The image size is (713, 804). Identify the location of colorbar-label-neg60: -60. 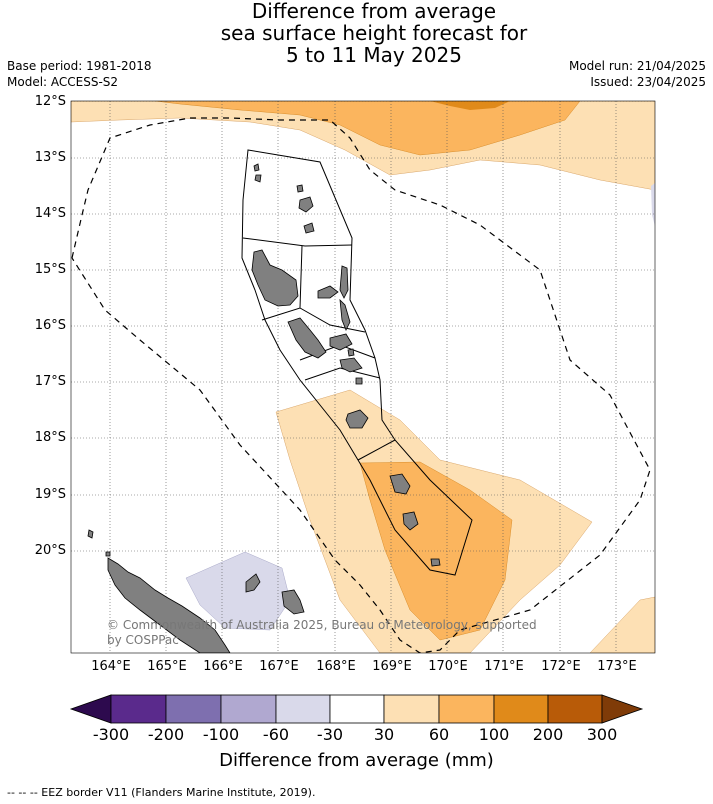
(276, 734).